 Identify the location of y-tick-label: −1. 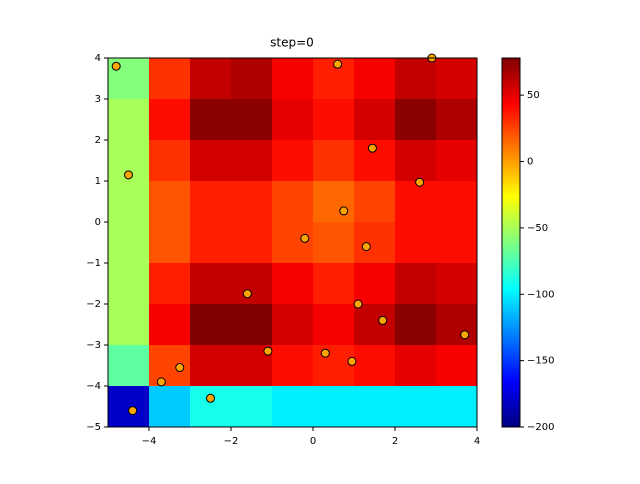
(93, 263).